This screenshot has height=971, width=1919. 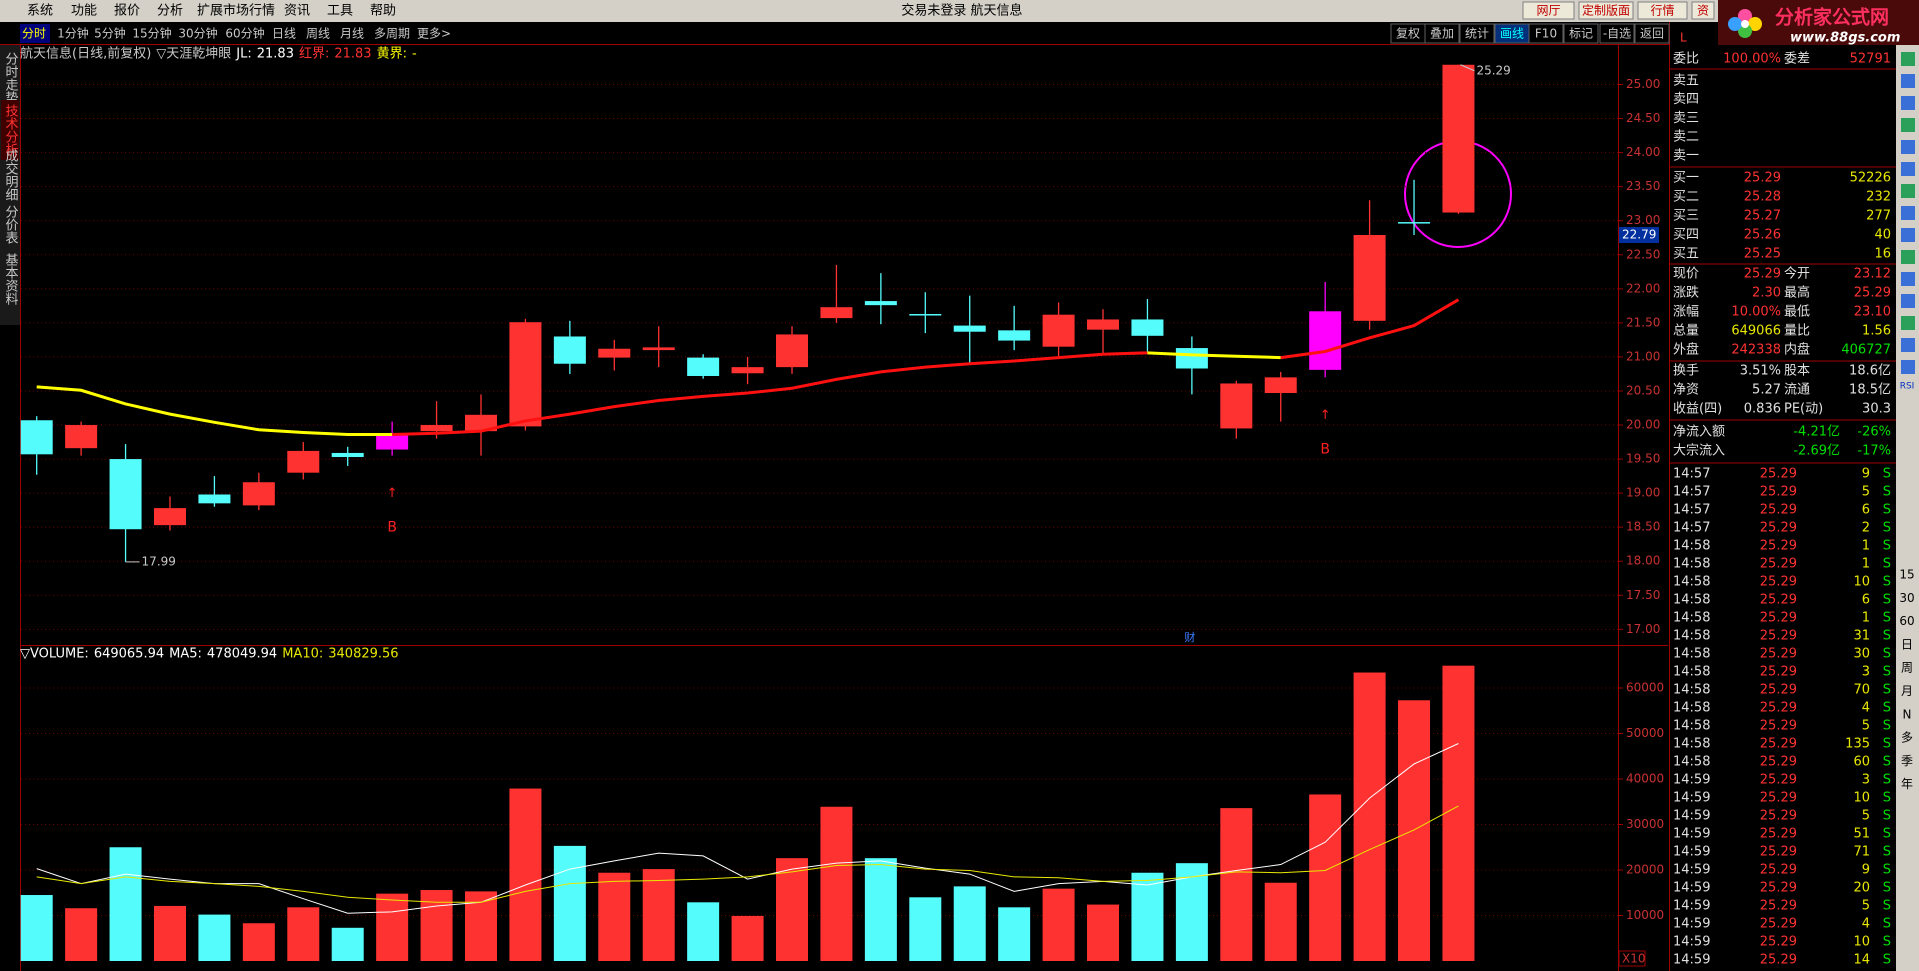 I want to click on side-tab: 成交明细, so click(x=11, y=175).